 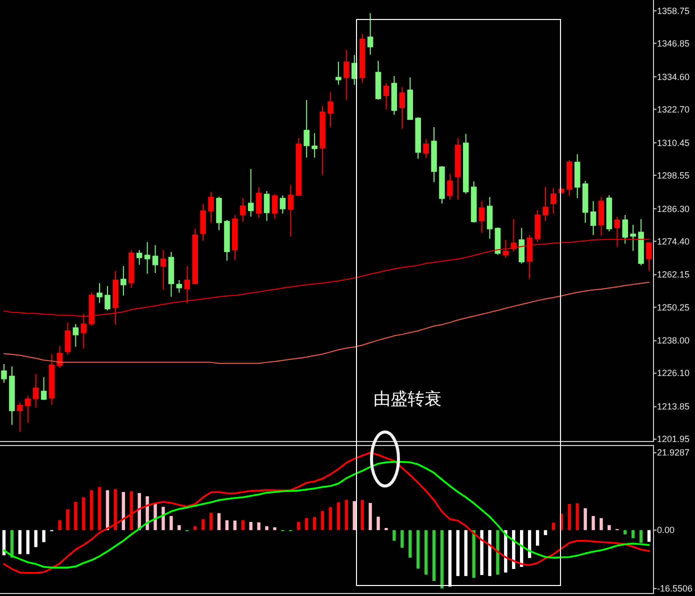 What do you see at coordinates (673, 109) in the screenshot?
I see `y-tick-label: 1322.70` at bounding box center [673, 109].